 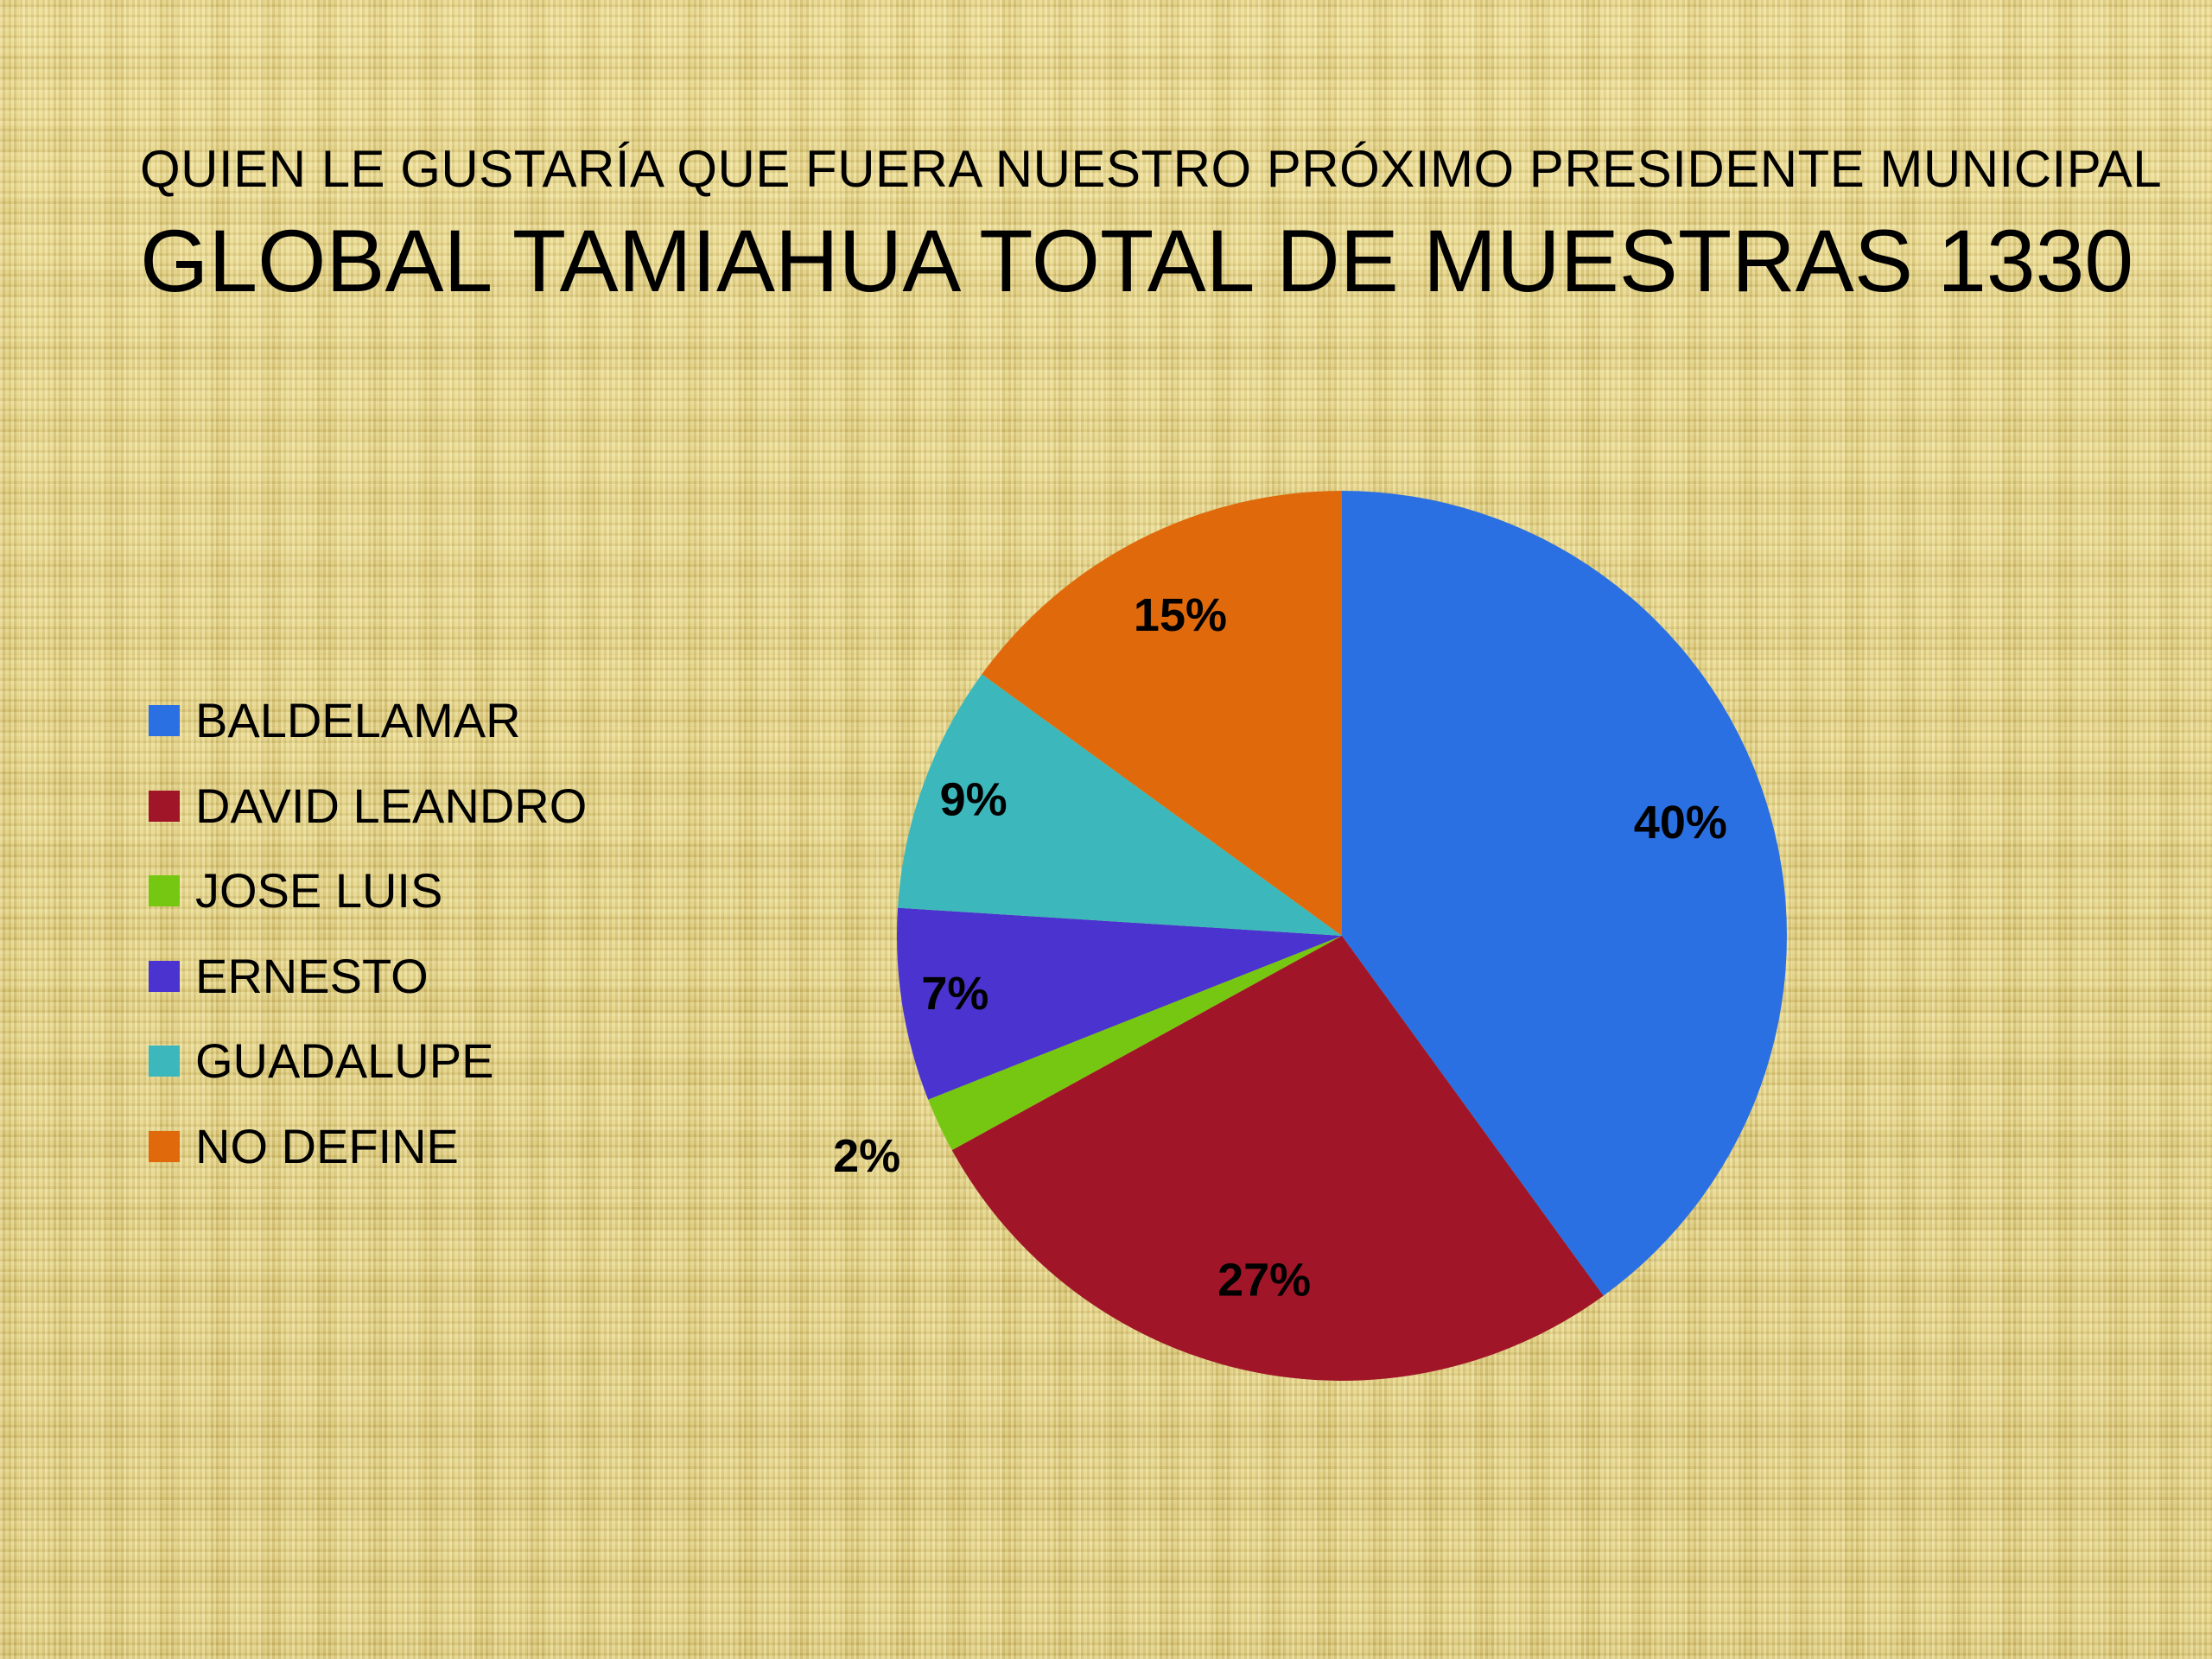 I want to click on legend-item-baldelamar: BALDELAMAR, so click(x=451, y=721).